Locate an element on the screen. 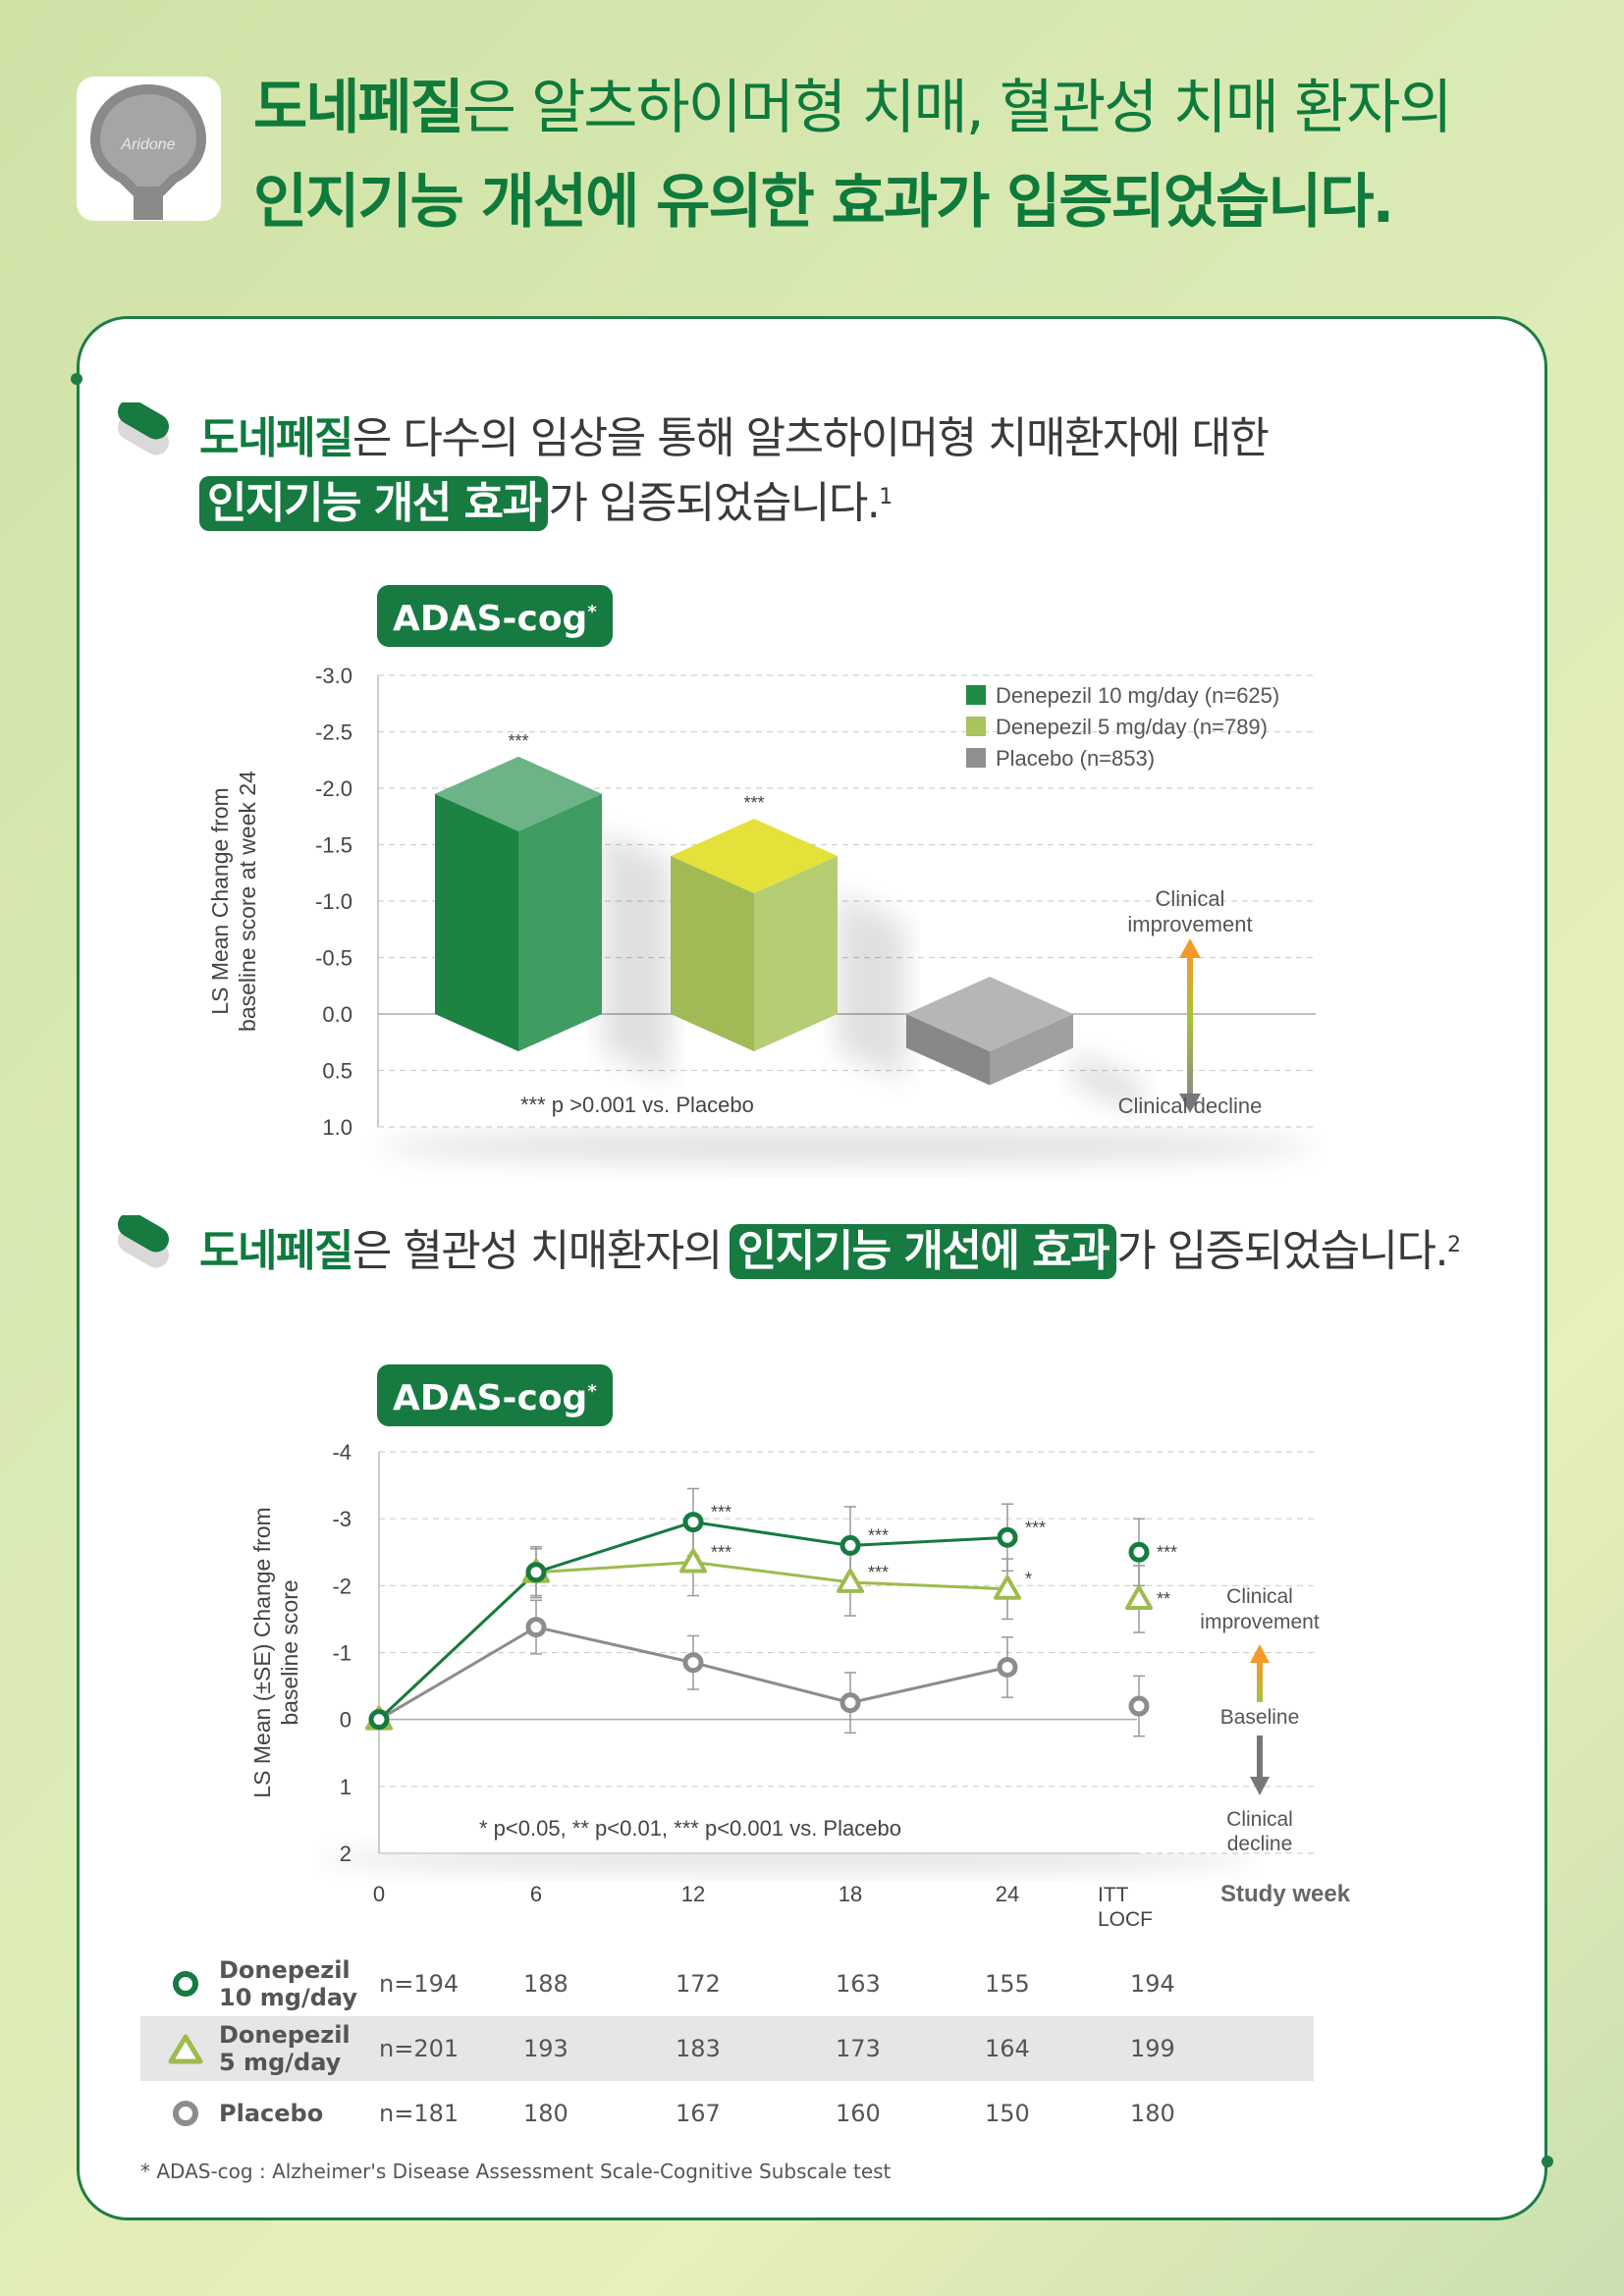 This screenshot has height=2296, width=1624. value-cell: 155 is located at coordinates (1007, 1984).